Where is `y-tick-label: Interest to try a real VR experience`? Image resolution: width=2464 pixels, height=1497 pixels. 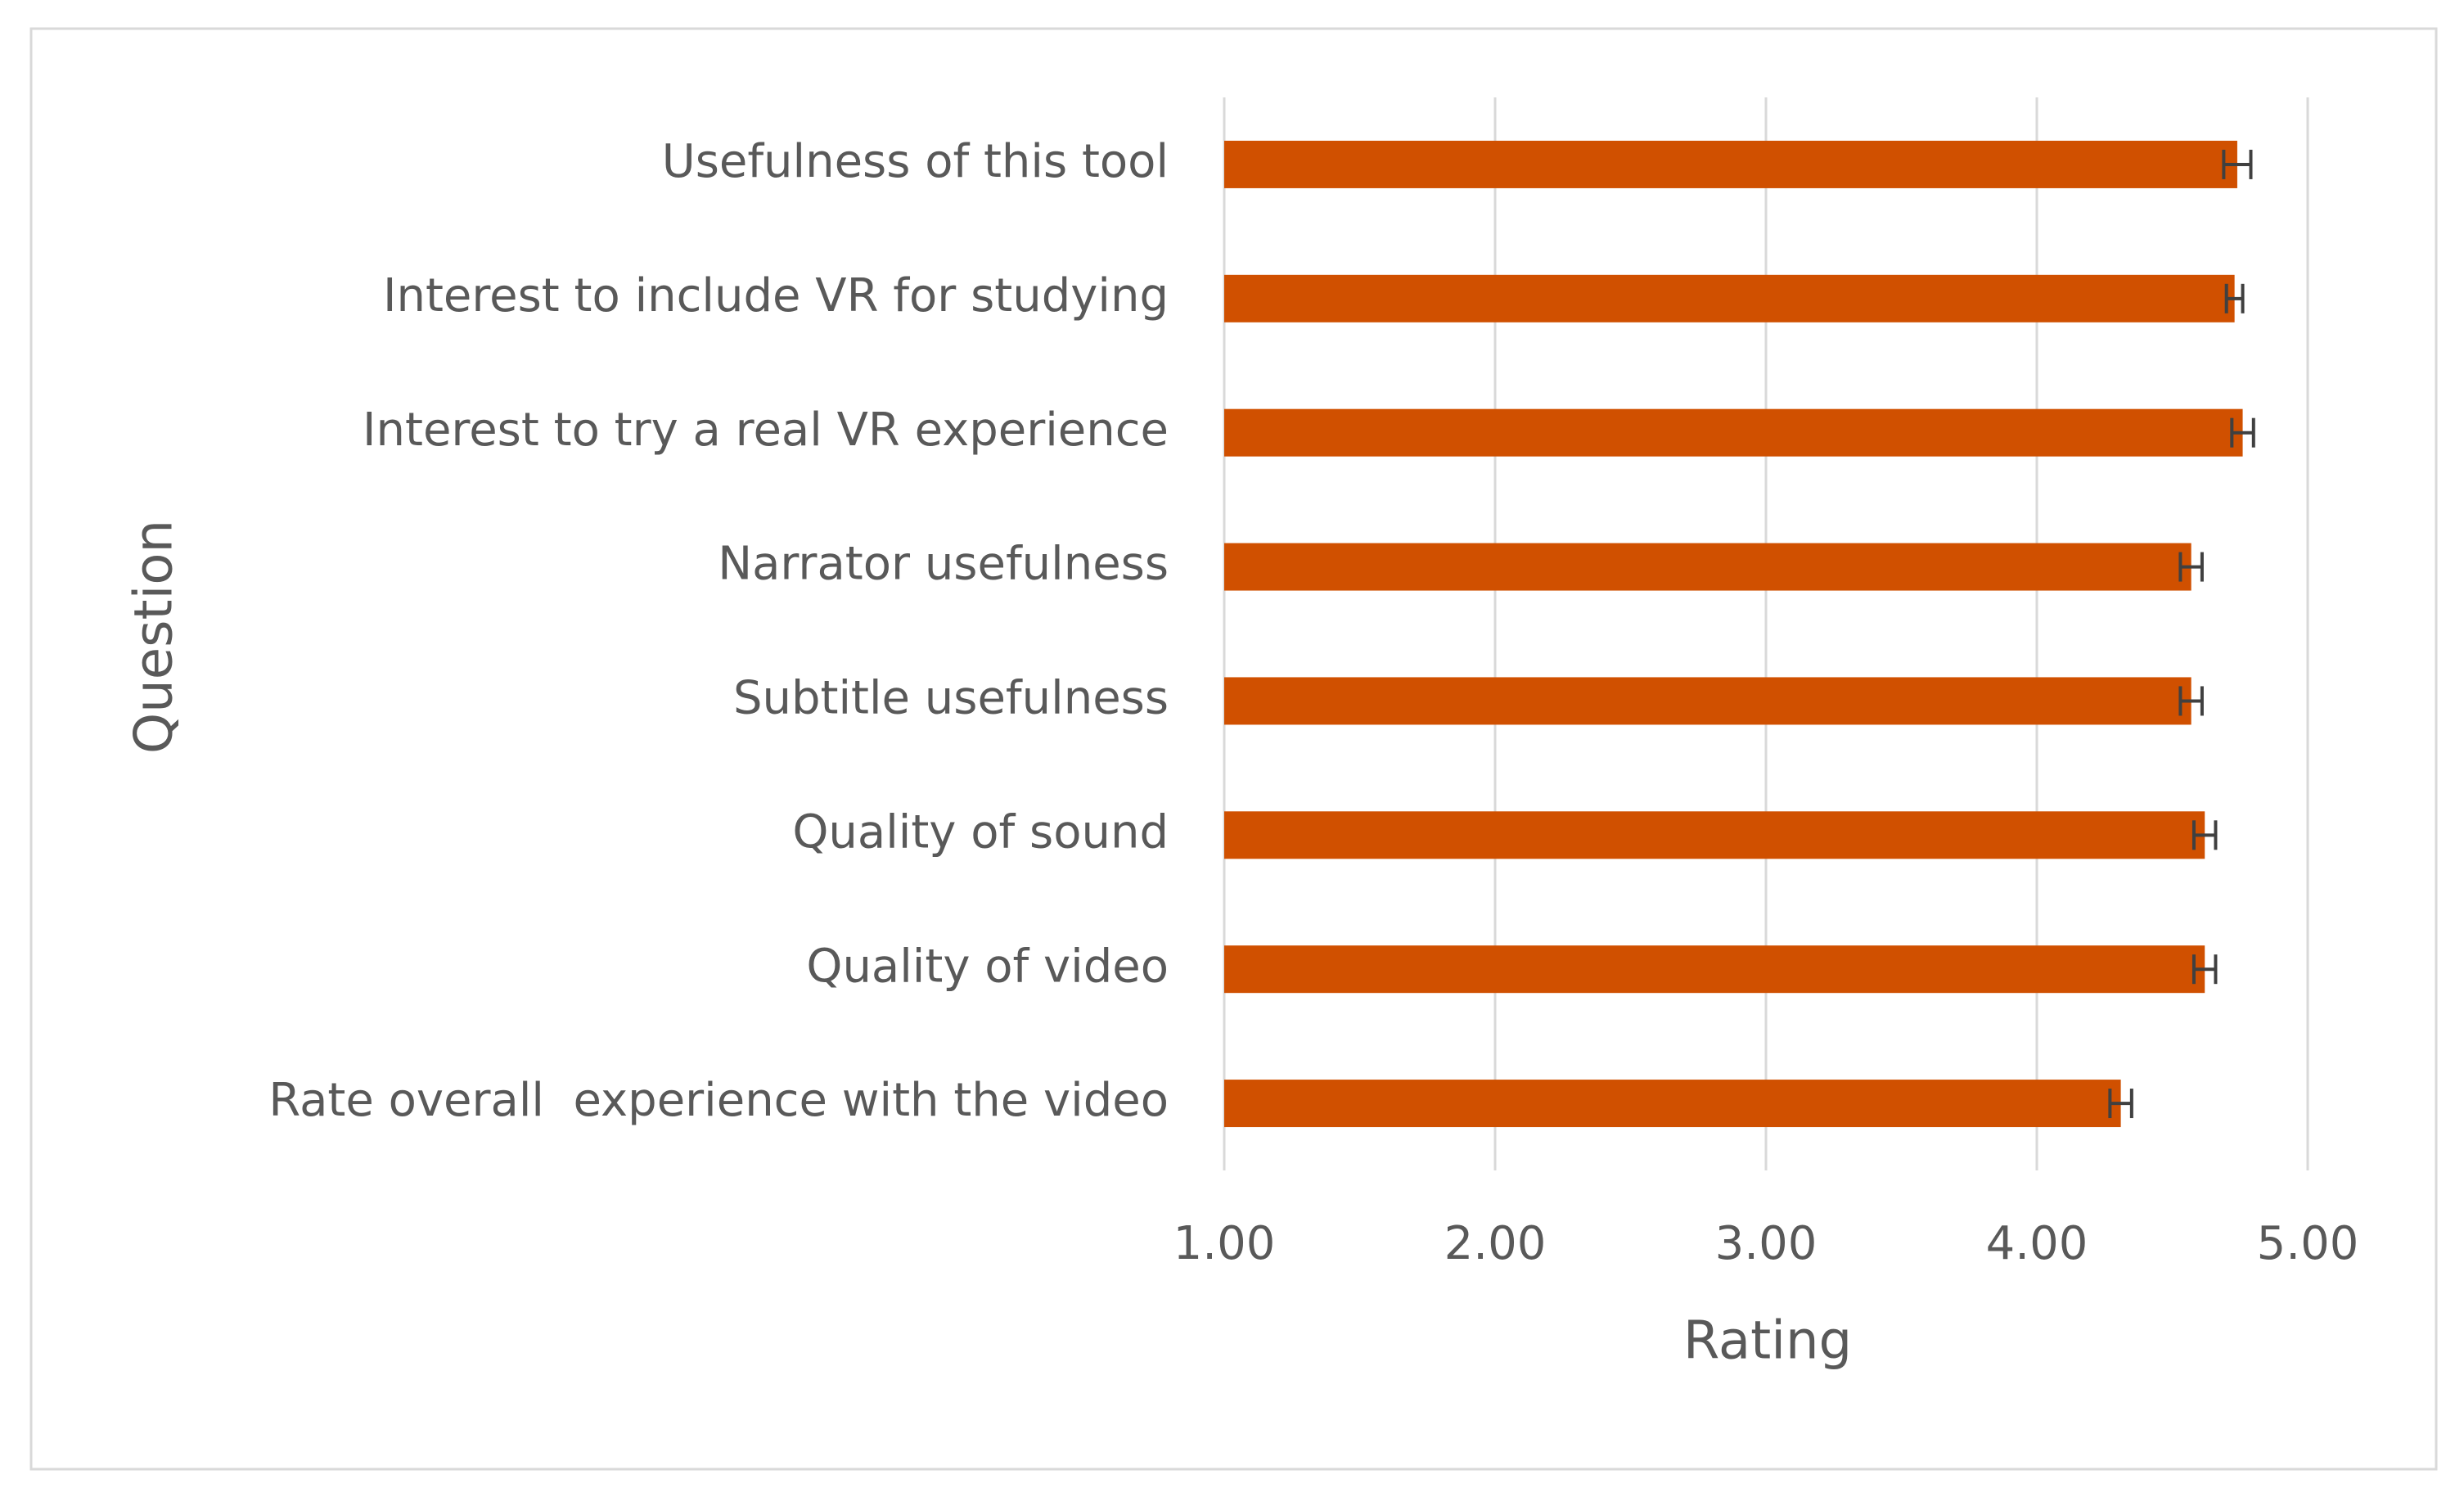
y-tick-label: Interest to try a real VR experience is located at coordinates (766, 430).